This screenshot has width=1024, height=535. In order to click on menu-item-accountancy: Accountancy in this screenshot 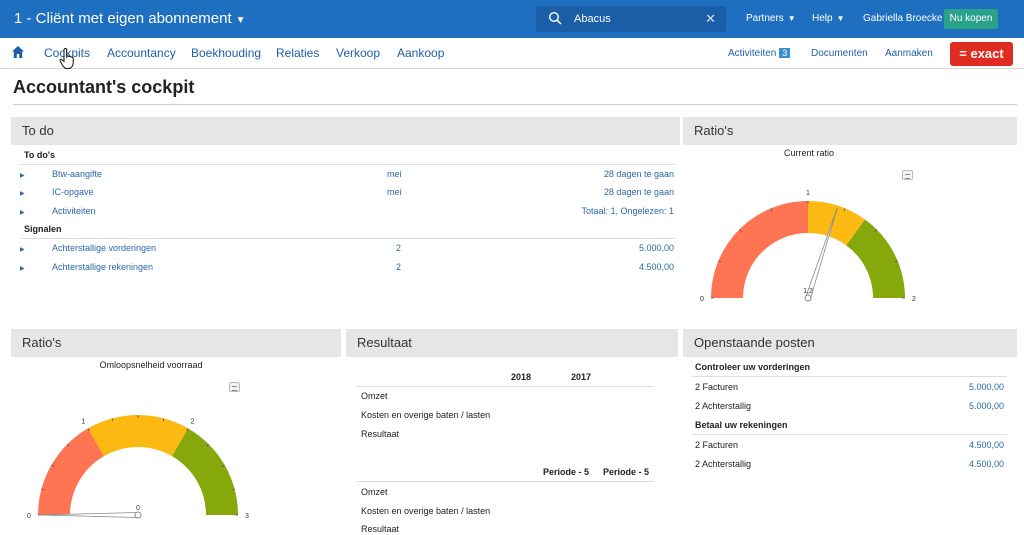, I will do `click(141, 53)`.